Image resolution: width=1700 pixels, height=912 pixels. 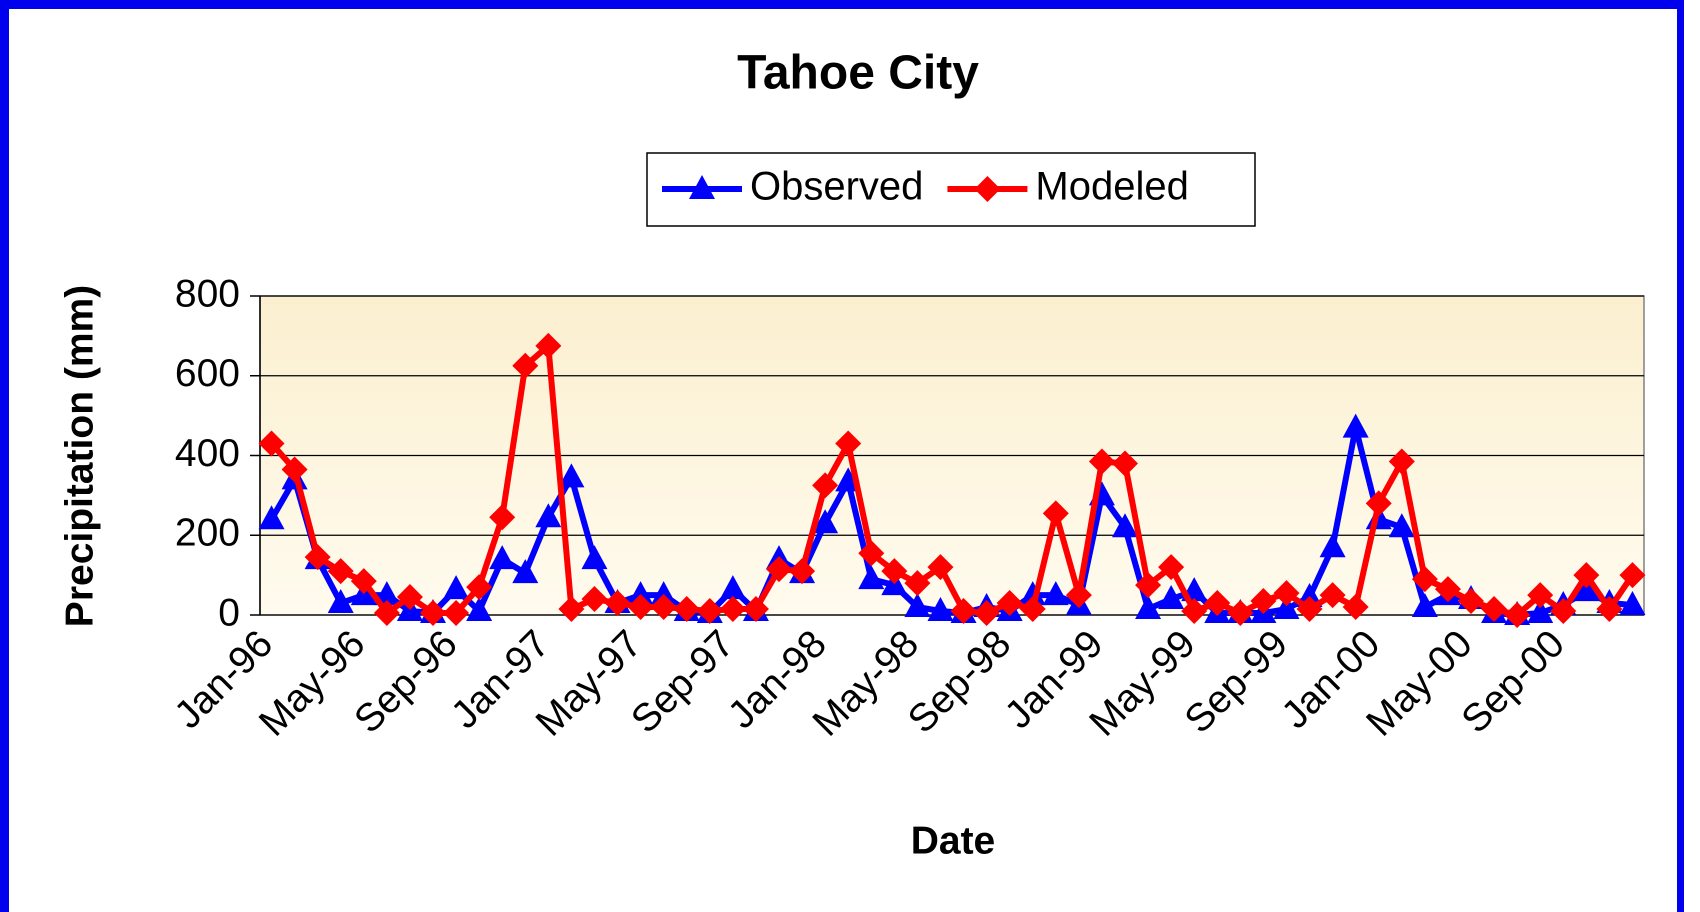 I want to click on y-axis-label: Precipitation (mm), so click(x=79, y=456).